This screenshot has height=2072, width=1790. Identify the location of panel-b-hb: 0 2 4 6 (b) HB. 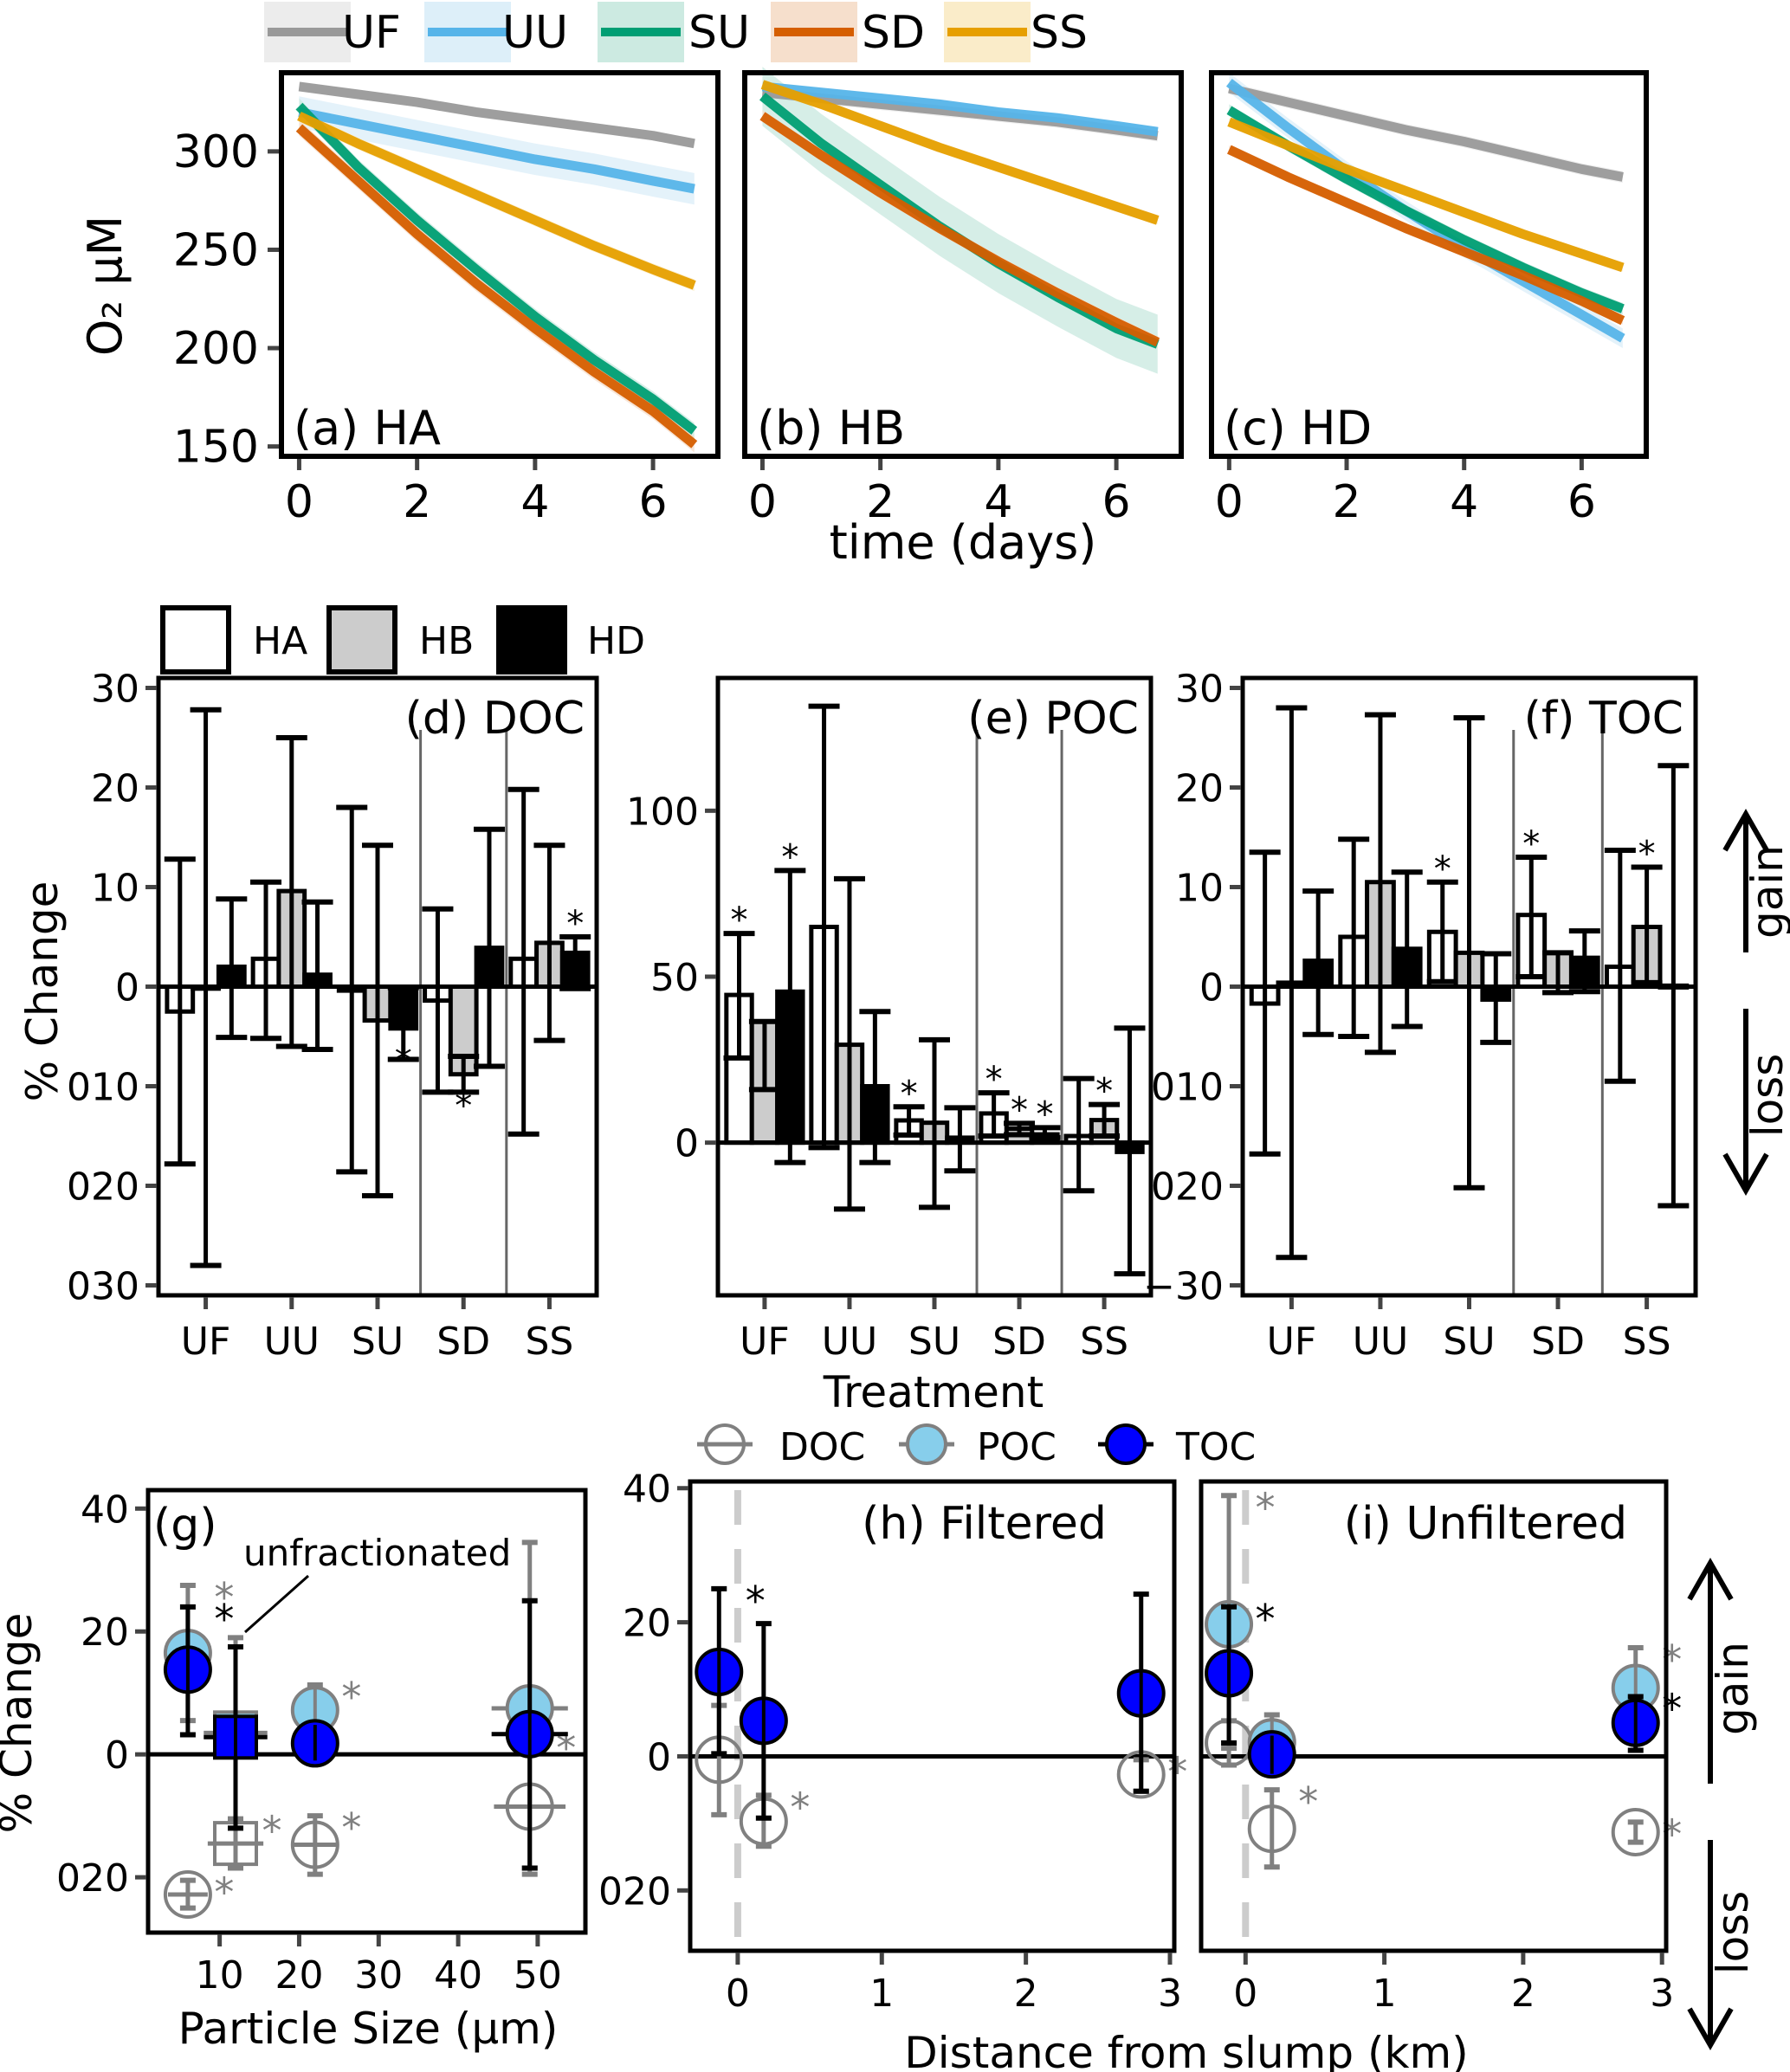
(963, 297).